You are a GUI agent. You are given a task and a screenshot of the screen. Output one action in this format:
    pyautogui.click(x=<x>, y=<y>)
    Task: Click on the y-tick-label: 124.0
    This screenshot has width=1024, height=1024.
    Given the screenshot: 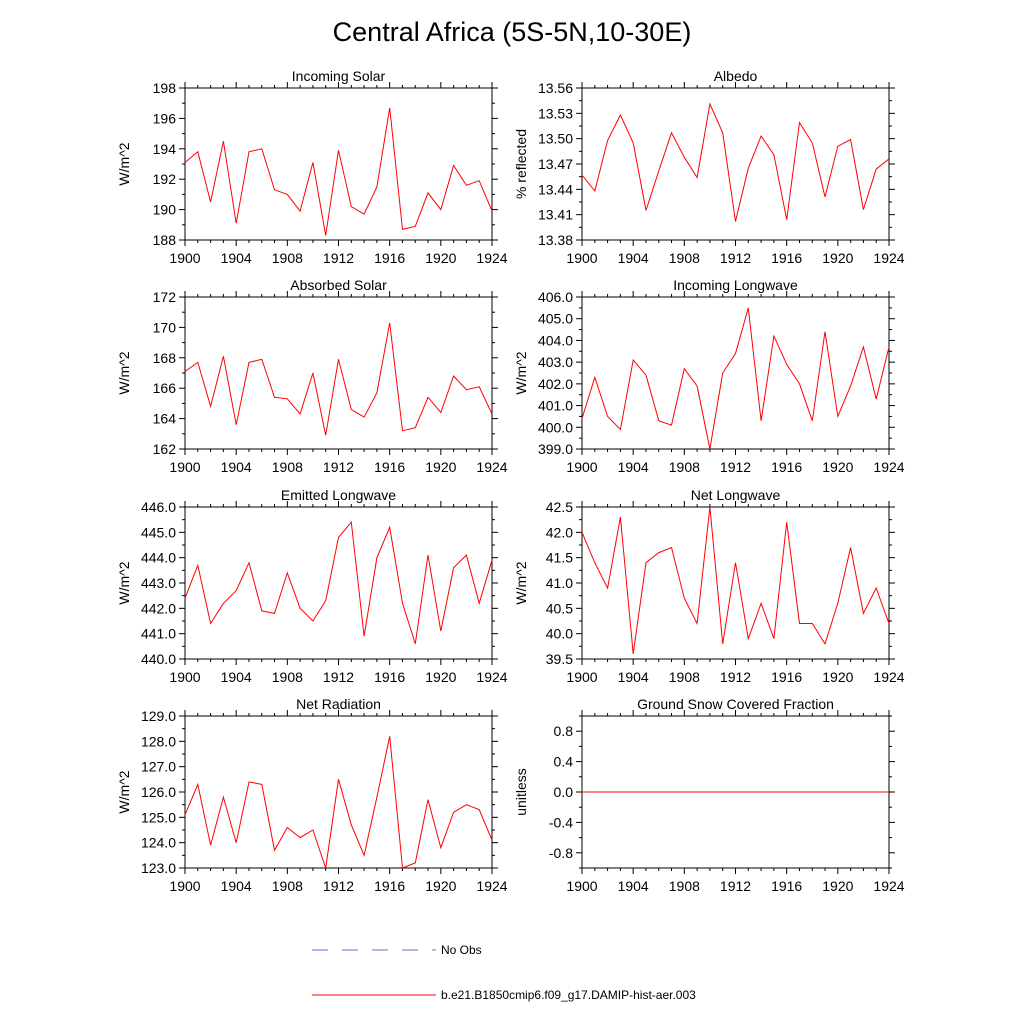 What is the action you would take?
    pyautogui.click(x=158, y=843)
    